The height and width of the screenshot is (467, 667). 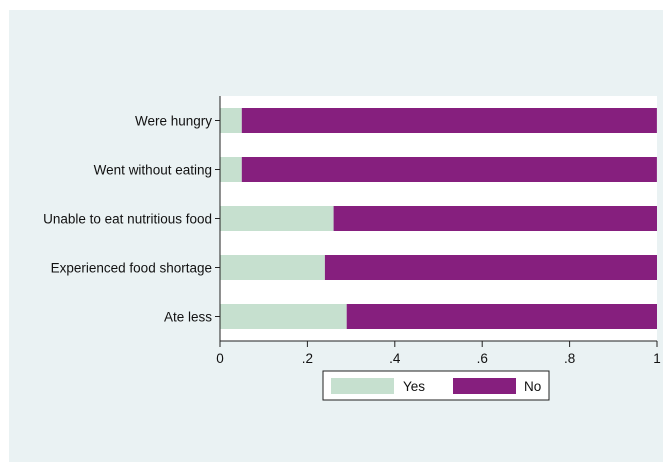 What do you see at coordinates (131, 268) in the screenshot?
I see `category-label-3: Experienced food shortage` at bounding box center [131, 268].